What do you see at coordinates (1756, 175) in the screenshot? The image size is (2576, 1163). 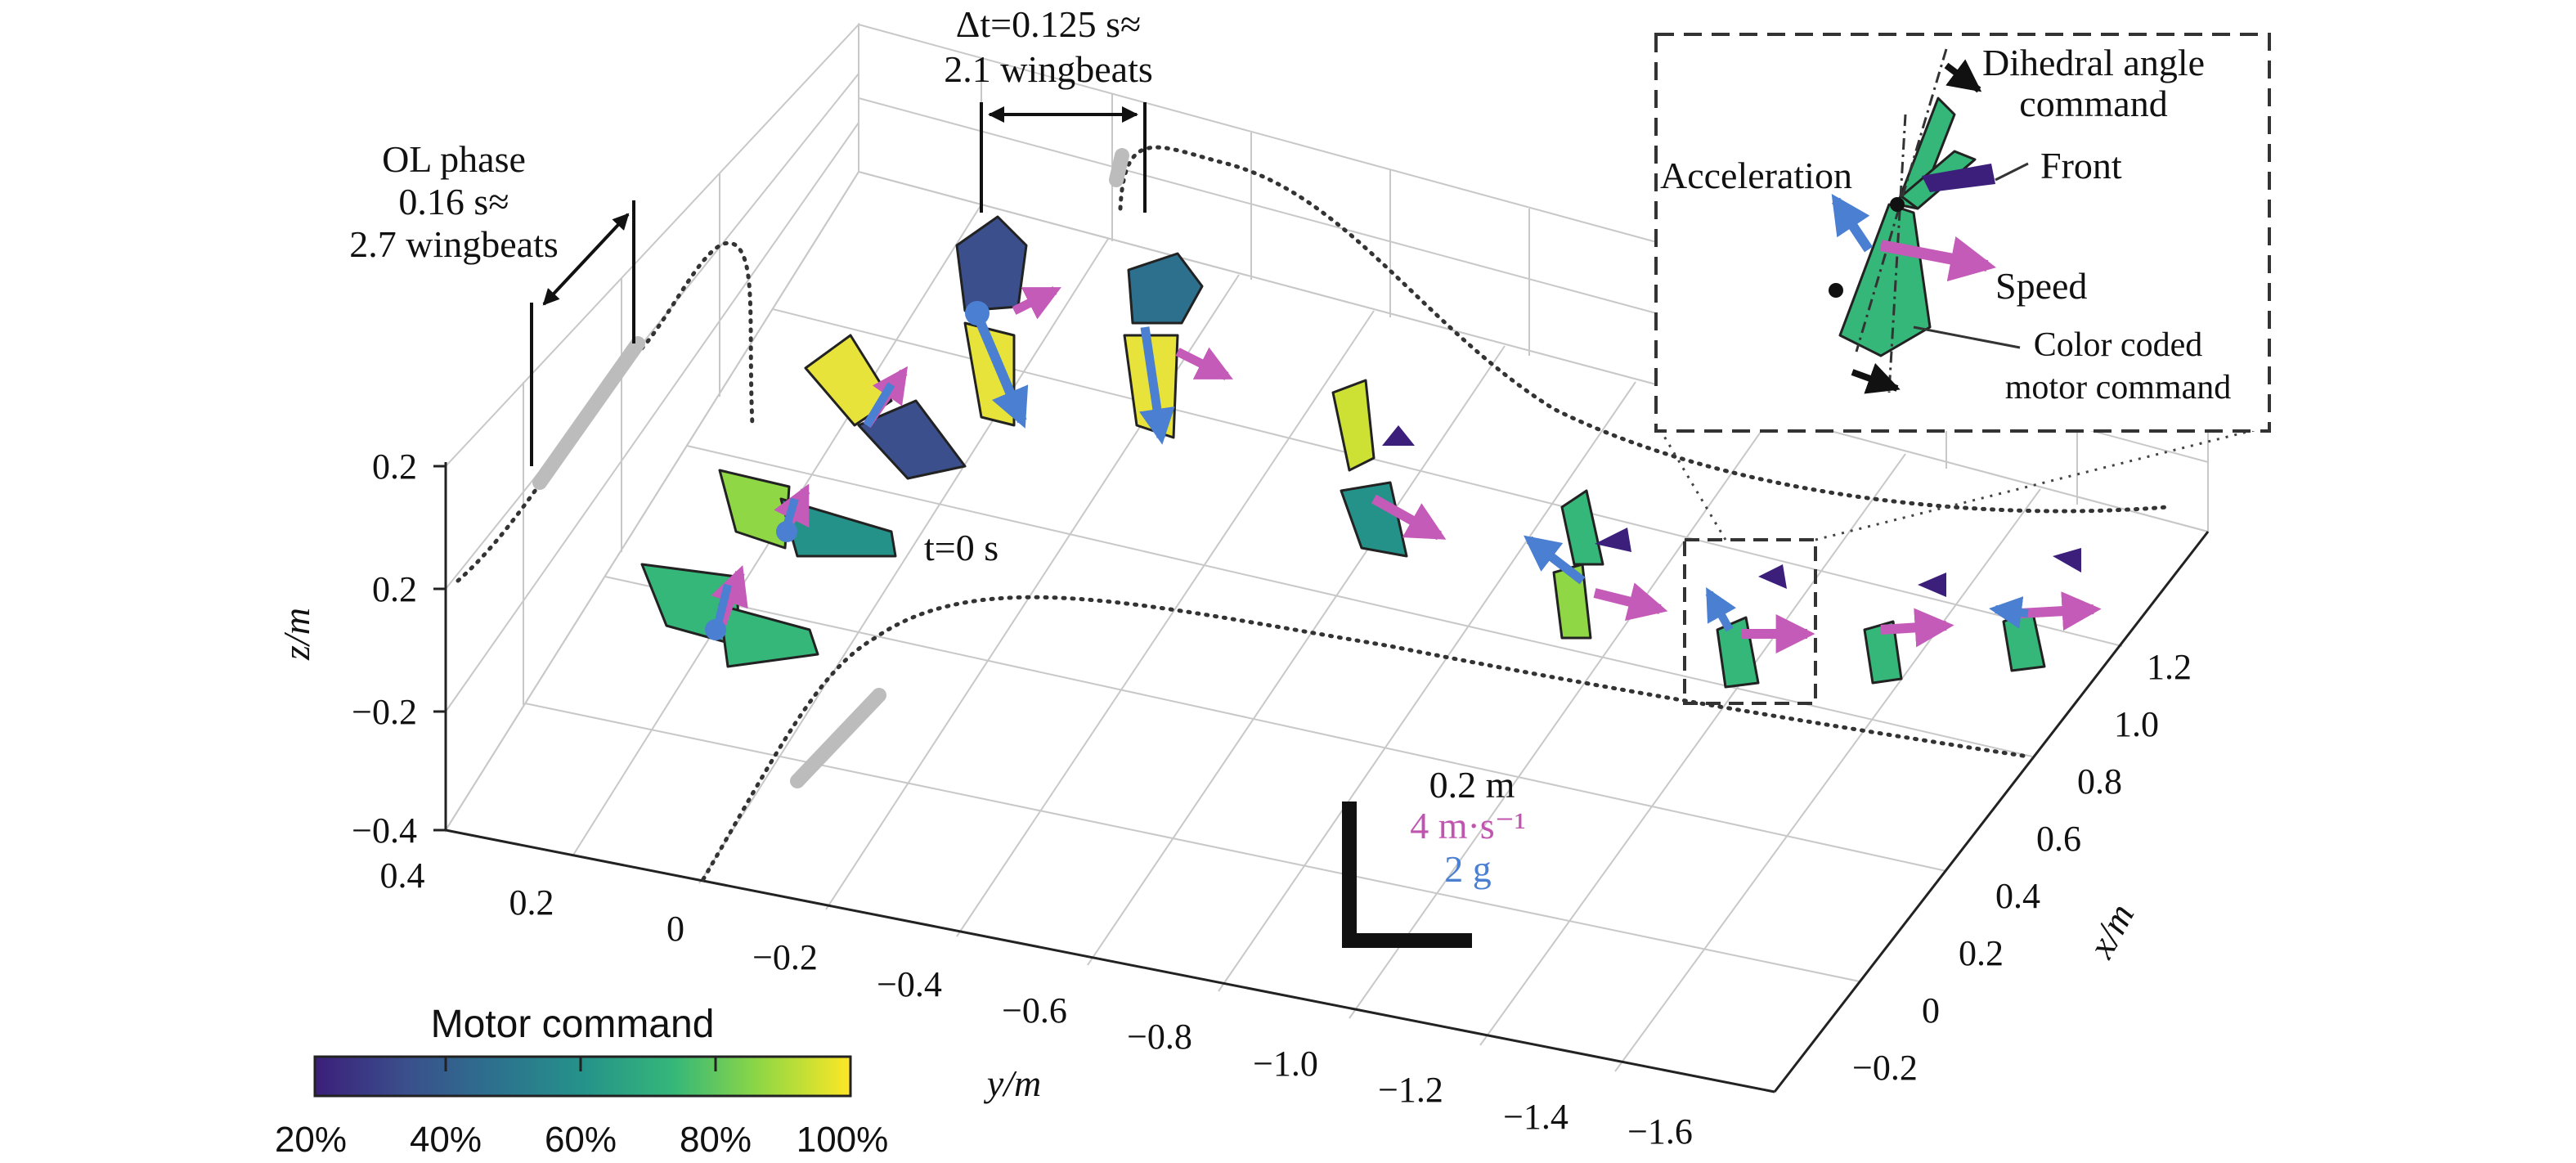 I see `inset-acceleration-label: Acceleration` at bounding box center [1756, 175].